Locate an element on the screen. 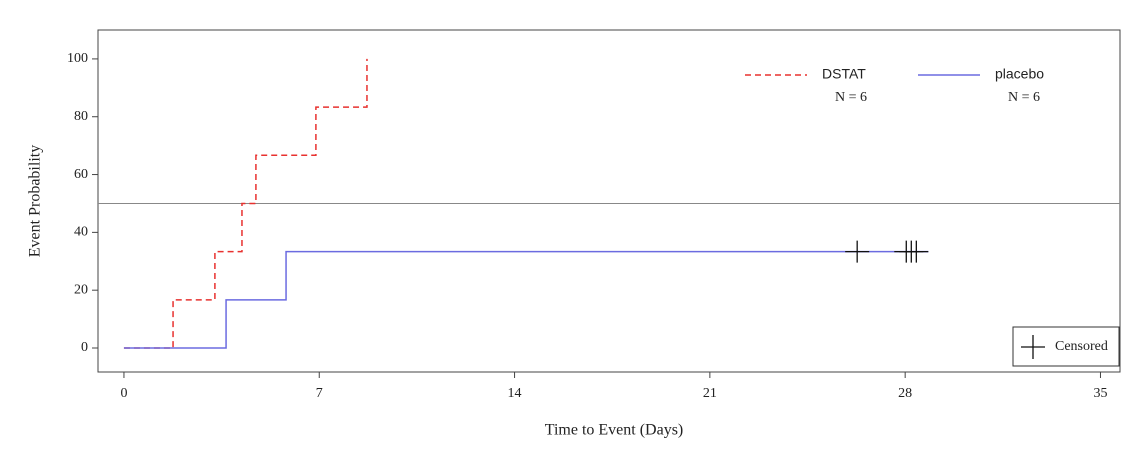 This screenshot has width=1142, height=455. x-tick-label: 35 is located at coordinates (1100, 393).